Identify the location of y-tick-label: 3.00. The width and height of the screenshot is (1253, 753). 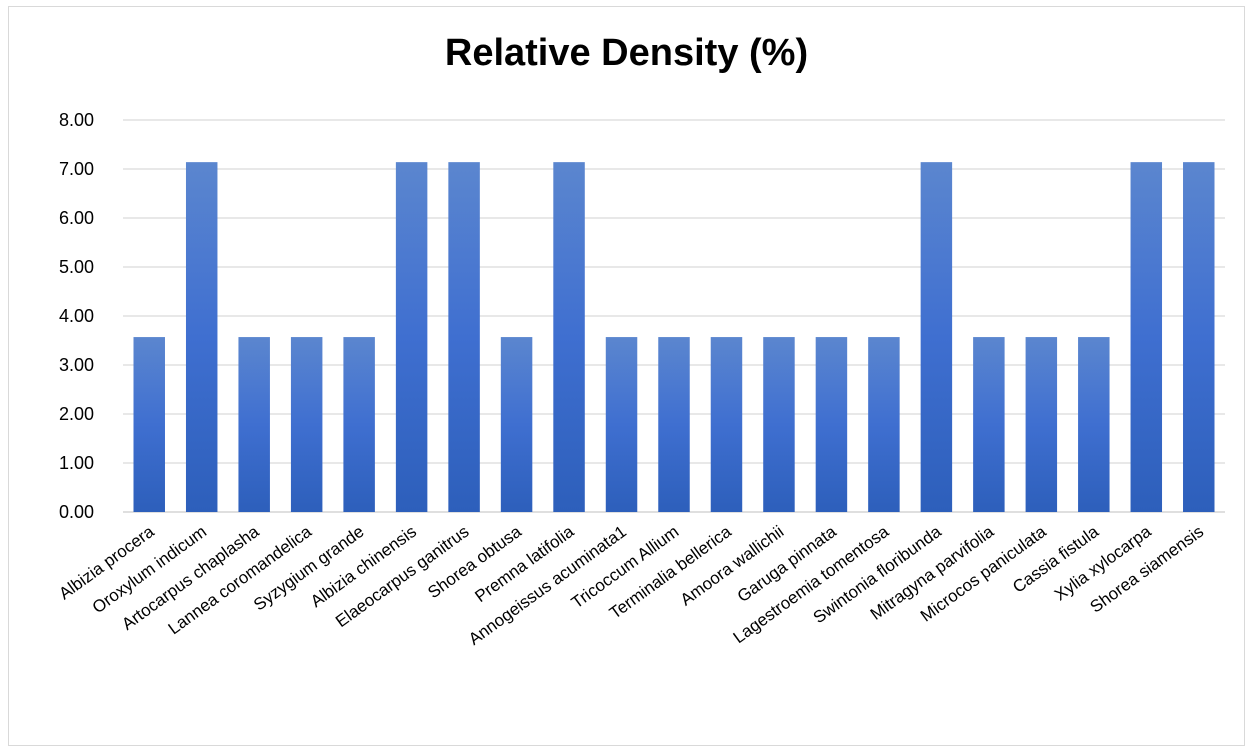
(76, 365).